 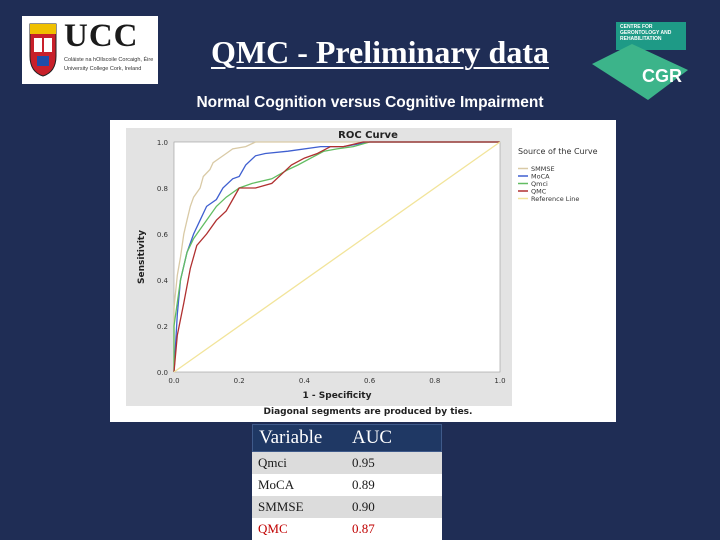 What do you see at coordinates (347, 463) in the screenshot?
I see `table-row: Qmci 0.95` at bounding box center [347, 463].